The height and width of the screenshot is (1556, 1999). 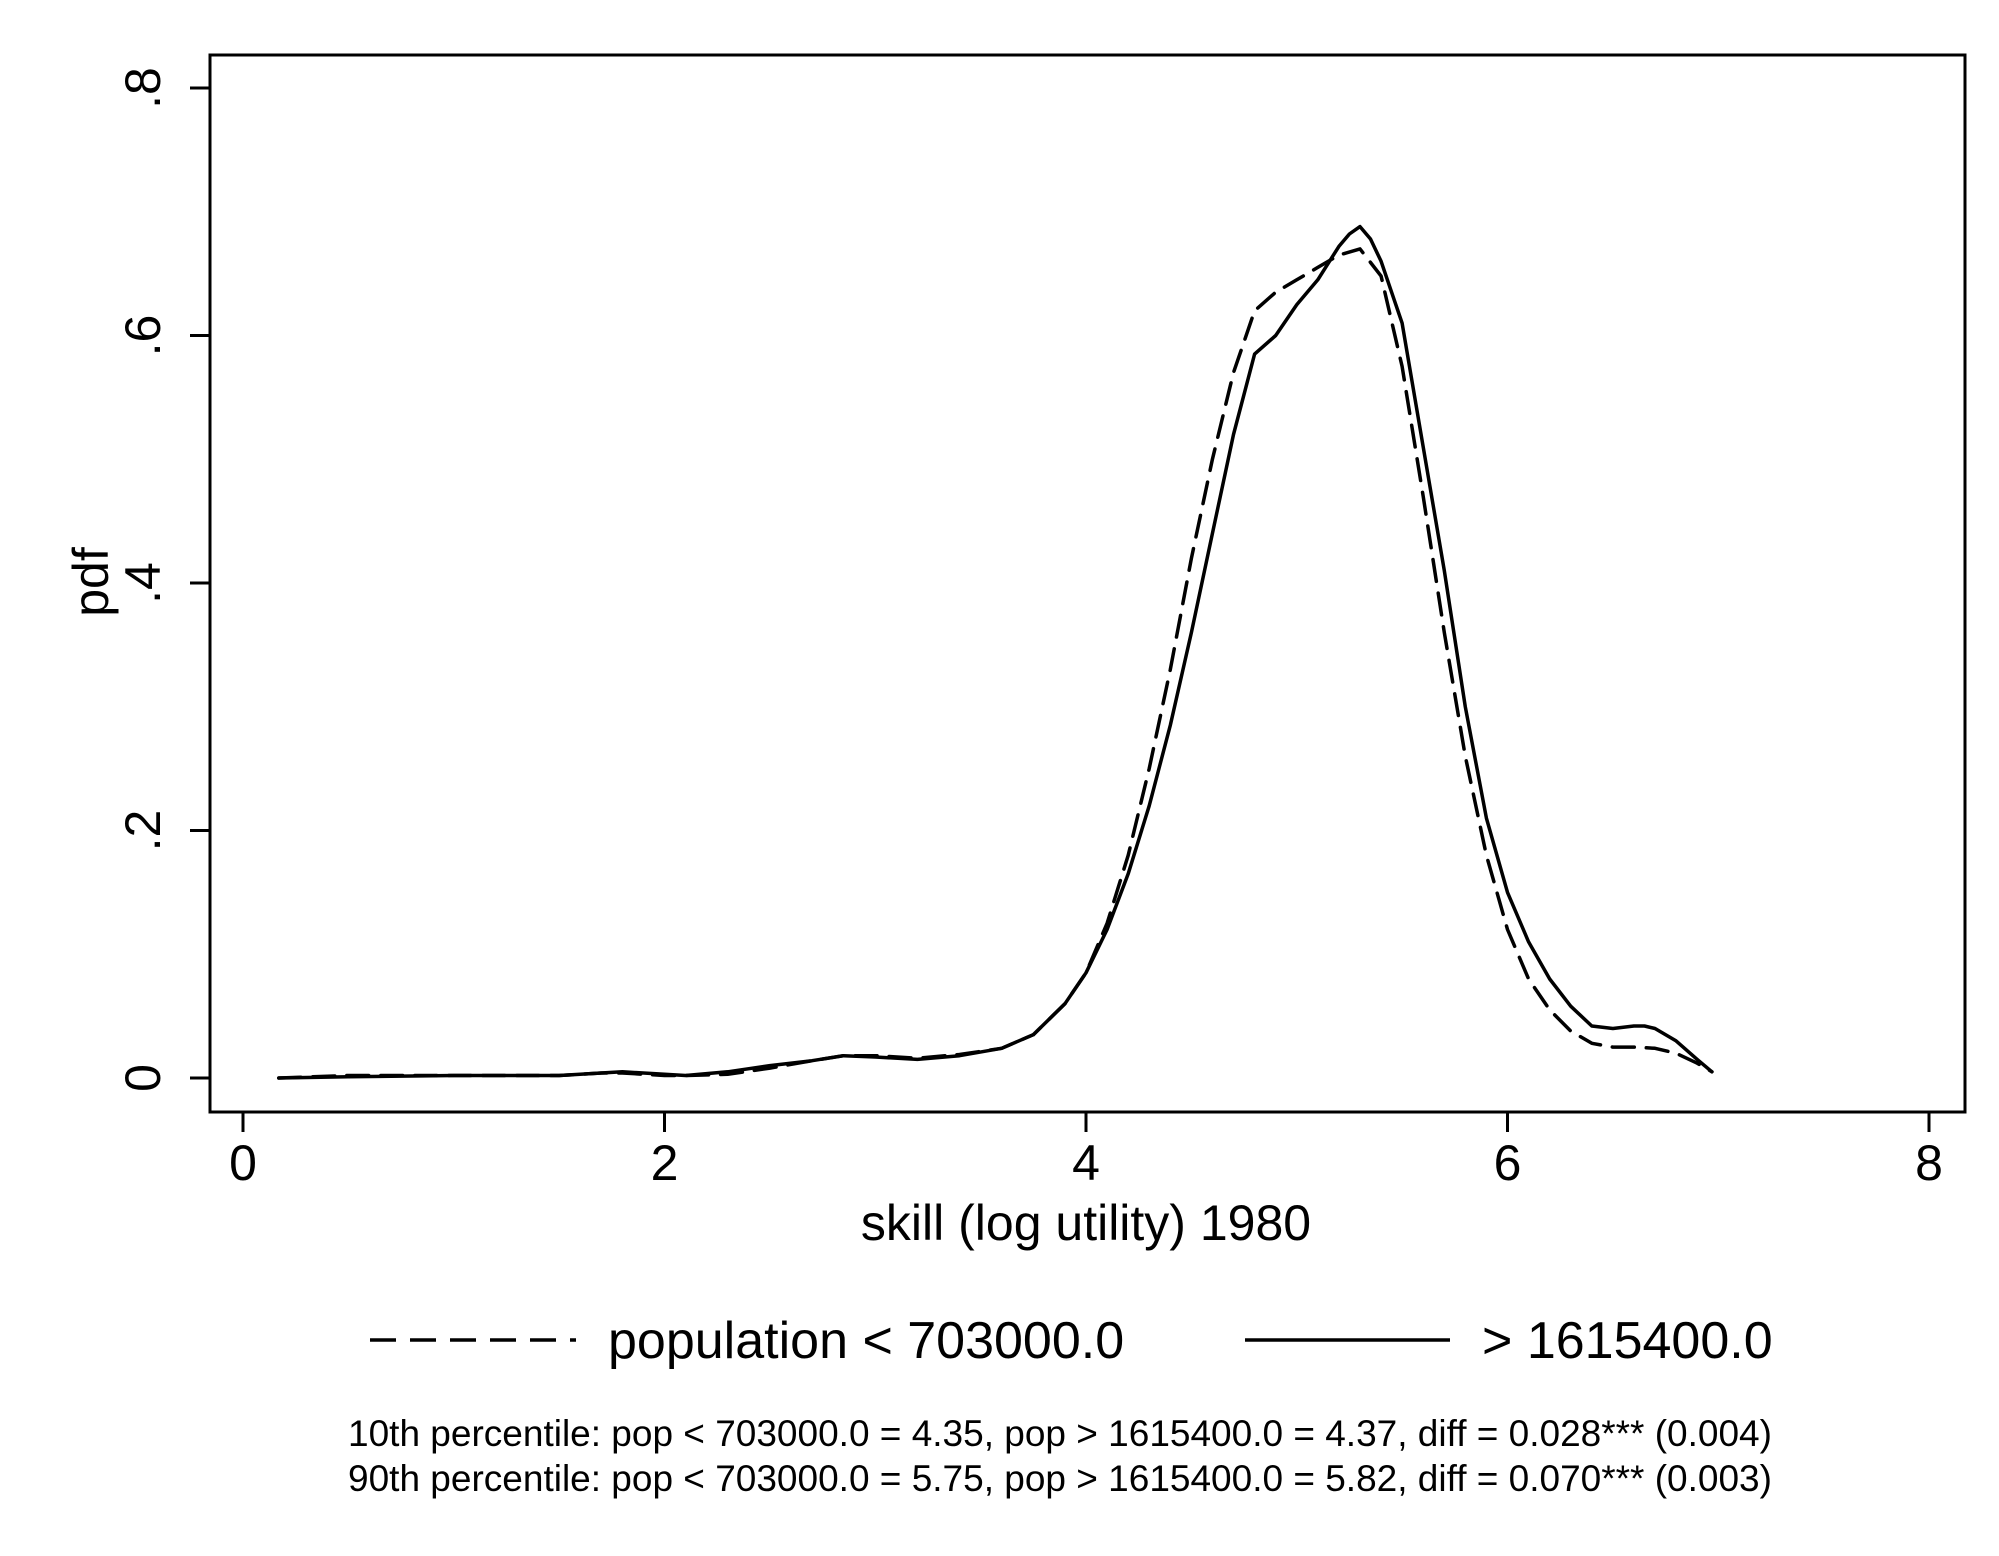 I want to click on x-tick-label-1: 2, so click(x=665, y=1163).